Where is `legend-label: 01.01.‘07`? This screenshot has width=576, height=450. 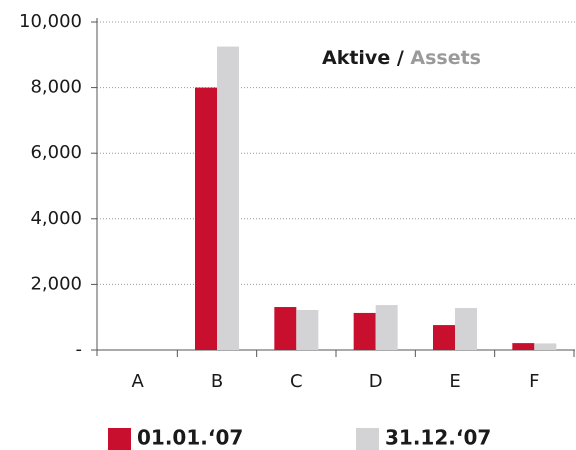
legend-label: 01.01.‘07 is located at coordinates (190, 438).